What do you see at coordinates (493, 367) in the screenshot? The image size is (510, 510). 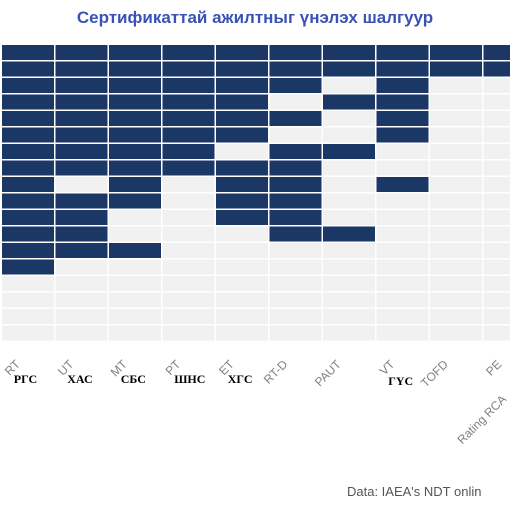 I see `x-tick-pe: PE` at bounding box center [493, 367].